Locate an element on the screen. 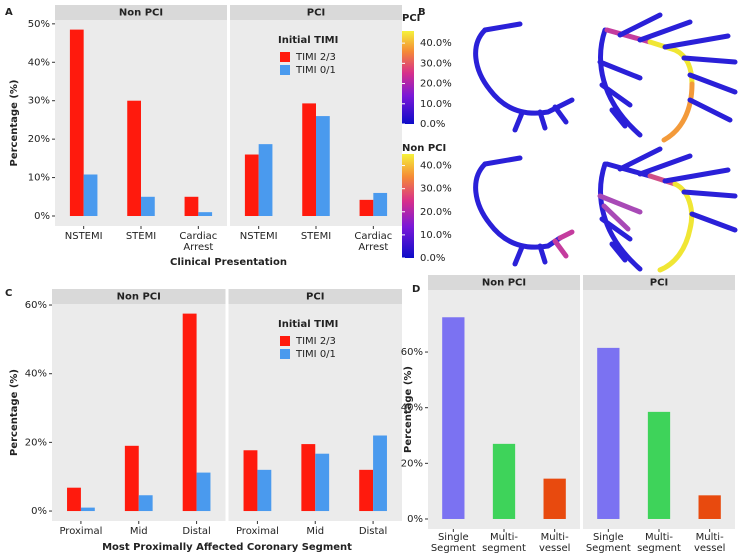 This screenshot has height=553, width=740. y-tick-label: 30% is located at coordinates (39, 101).